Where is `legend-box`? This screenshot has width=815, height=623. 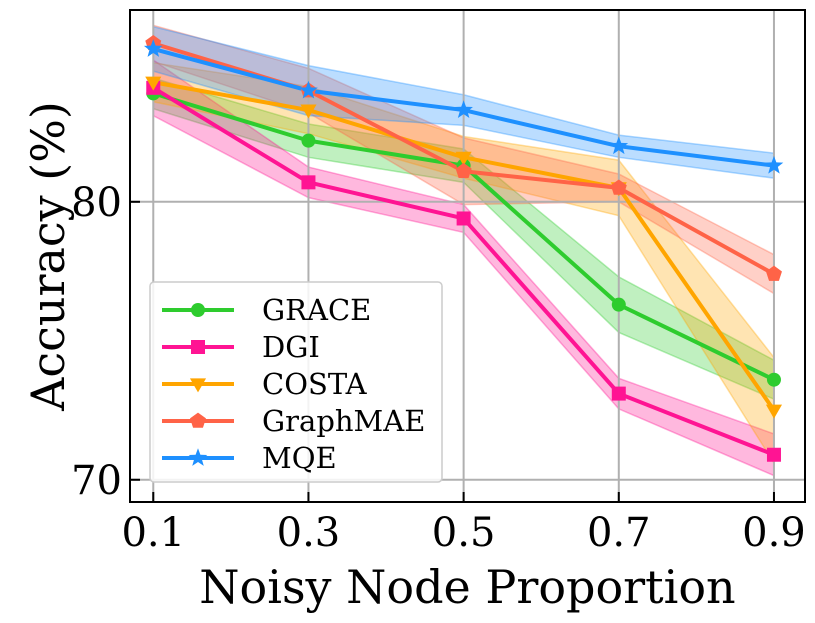
legend-box is located at coordinates (296, 382).